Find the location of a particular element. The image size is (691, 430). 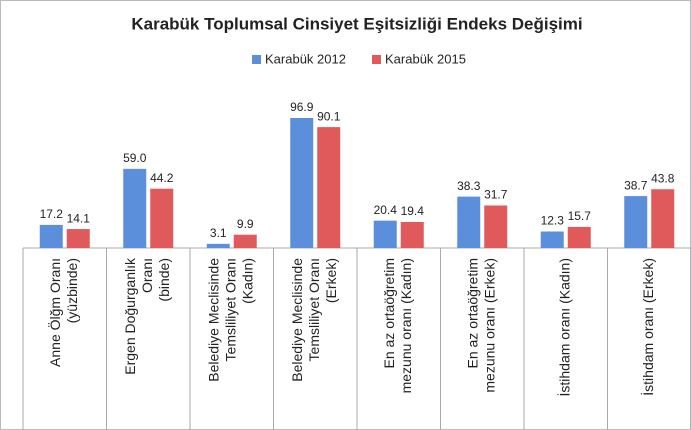

category-label: (Erkek) is located at coordinates (331, 280).